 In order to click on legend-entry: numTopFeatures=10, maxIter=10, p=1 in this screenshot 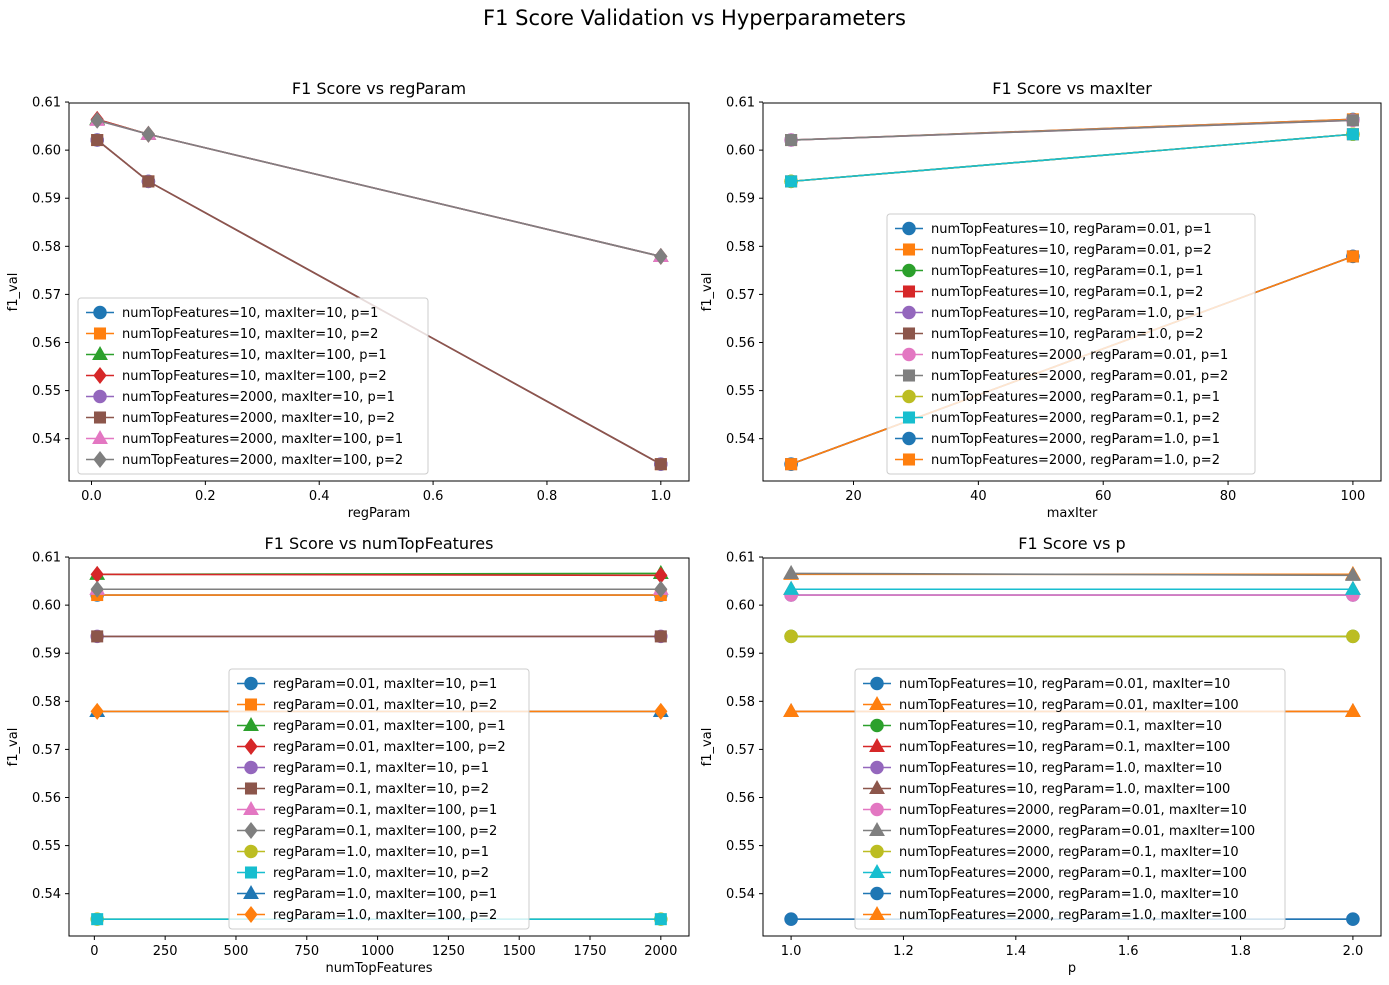, I will do `click(232, 313)`.